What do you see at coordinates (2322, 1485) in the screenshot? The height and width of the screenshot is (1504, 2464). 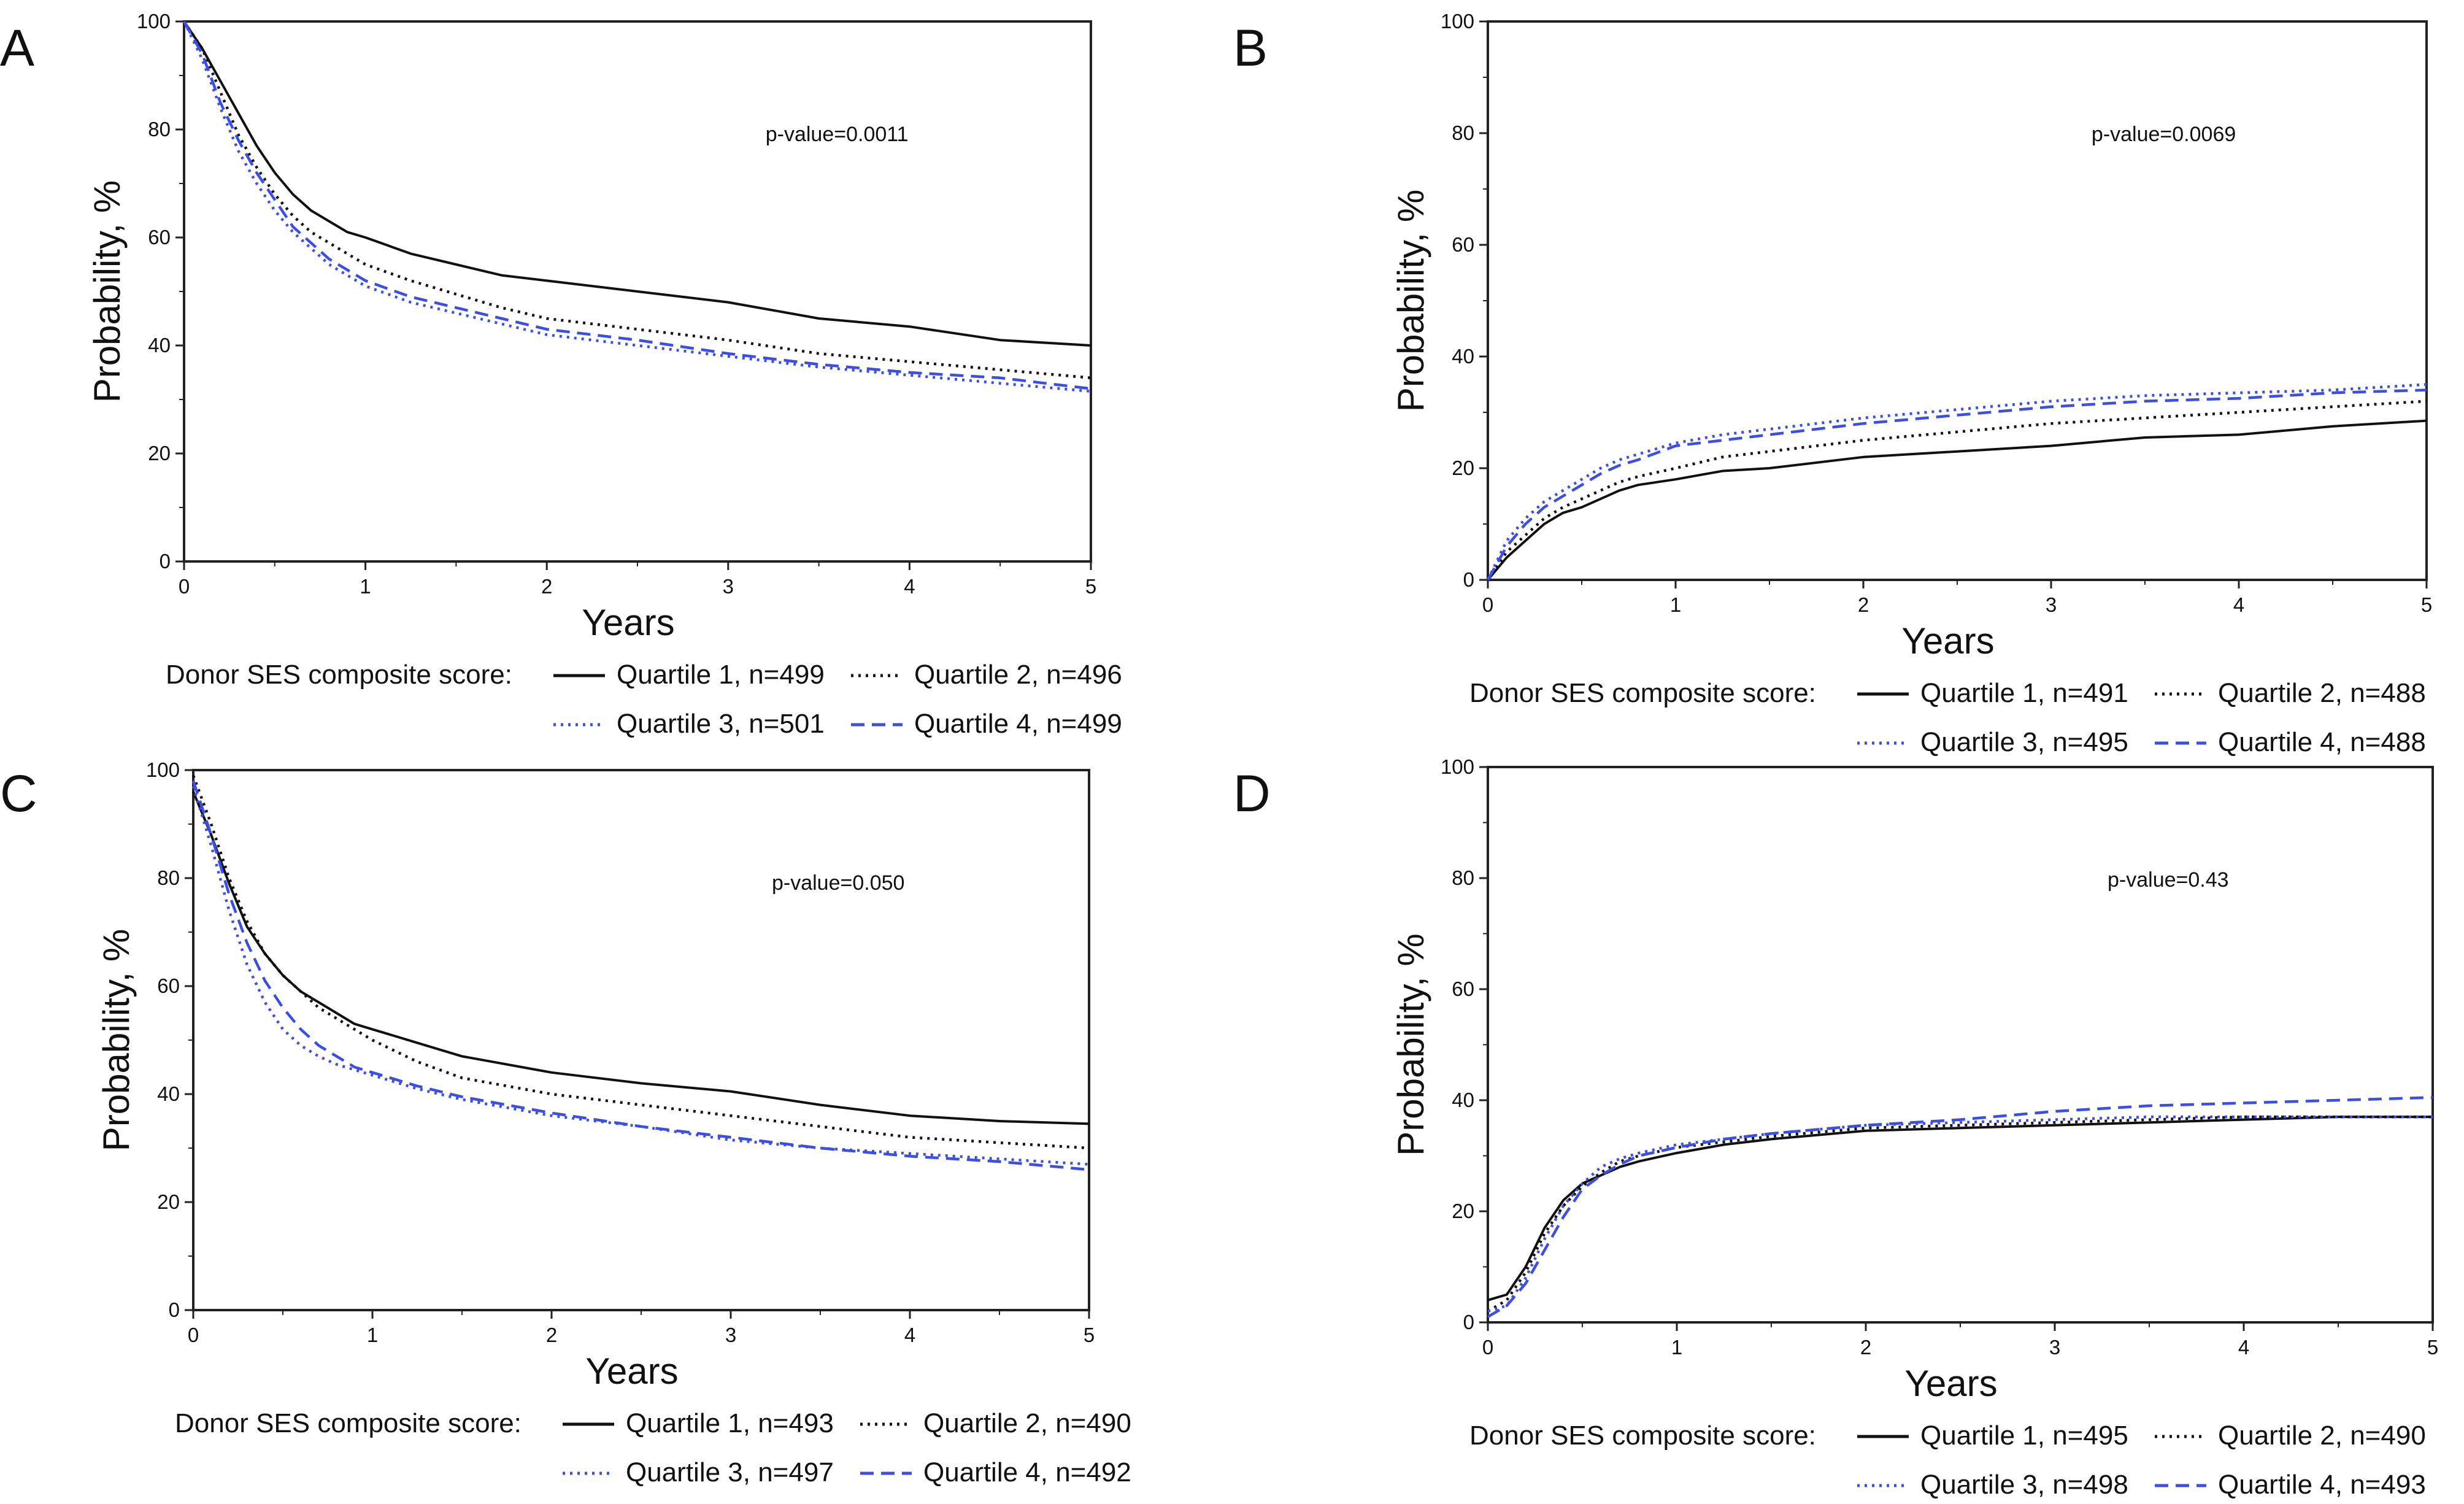 I see `legend-label: Quartile 4, n=493` at bounding box center [2322, 1485].